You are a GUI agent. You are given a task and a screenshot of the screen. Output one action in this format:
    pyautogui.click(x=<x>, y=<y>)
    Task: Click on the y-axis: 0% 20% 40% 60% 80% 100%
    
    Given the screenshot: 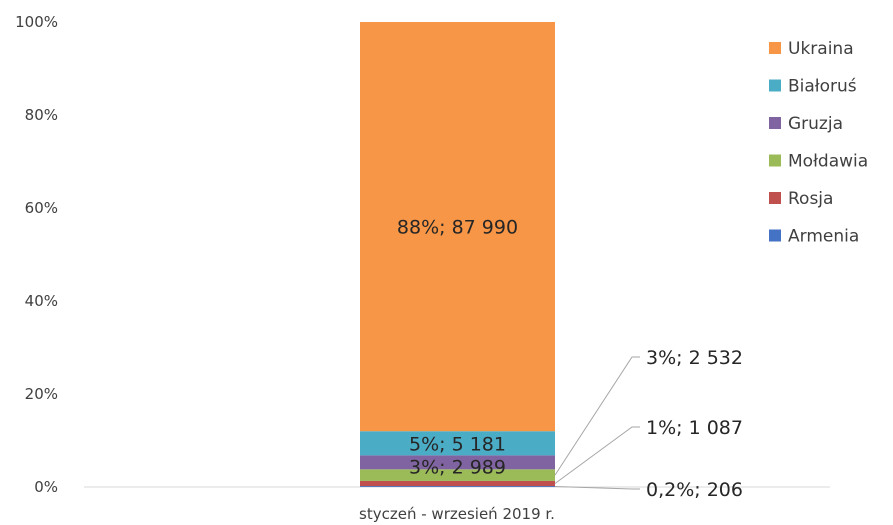 What is the action you would take?
    pyautogui.click(x=36, y=254)
    